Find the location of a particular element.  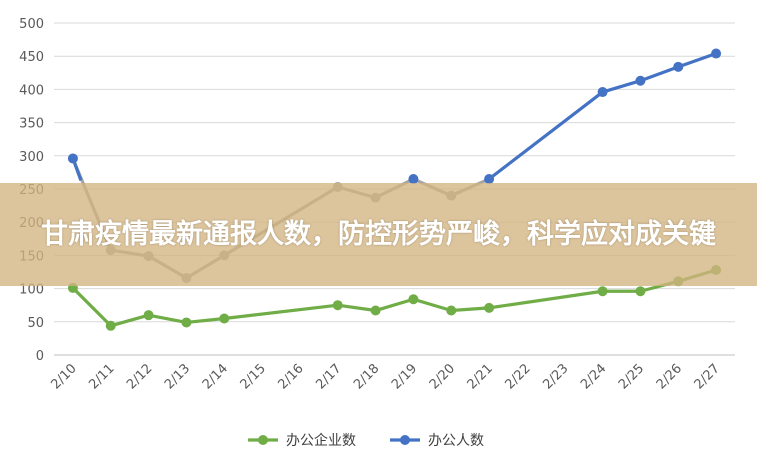

x-tick-label: 2/25 is located at coordinates (631, 376).